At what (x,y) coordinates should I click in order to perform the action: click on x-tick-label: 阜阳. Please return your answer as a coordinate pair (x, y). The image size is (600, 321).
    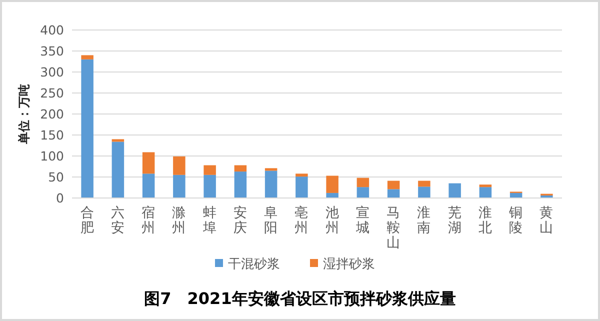
    Looking at the image, I should click on (271, 220).